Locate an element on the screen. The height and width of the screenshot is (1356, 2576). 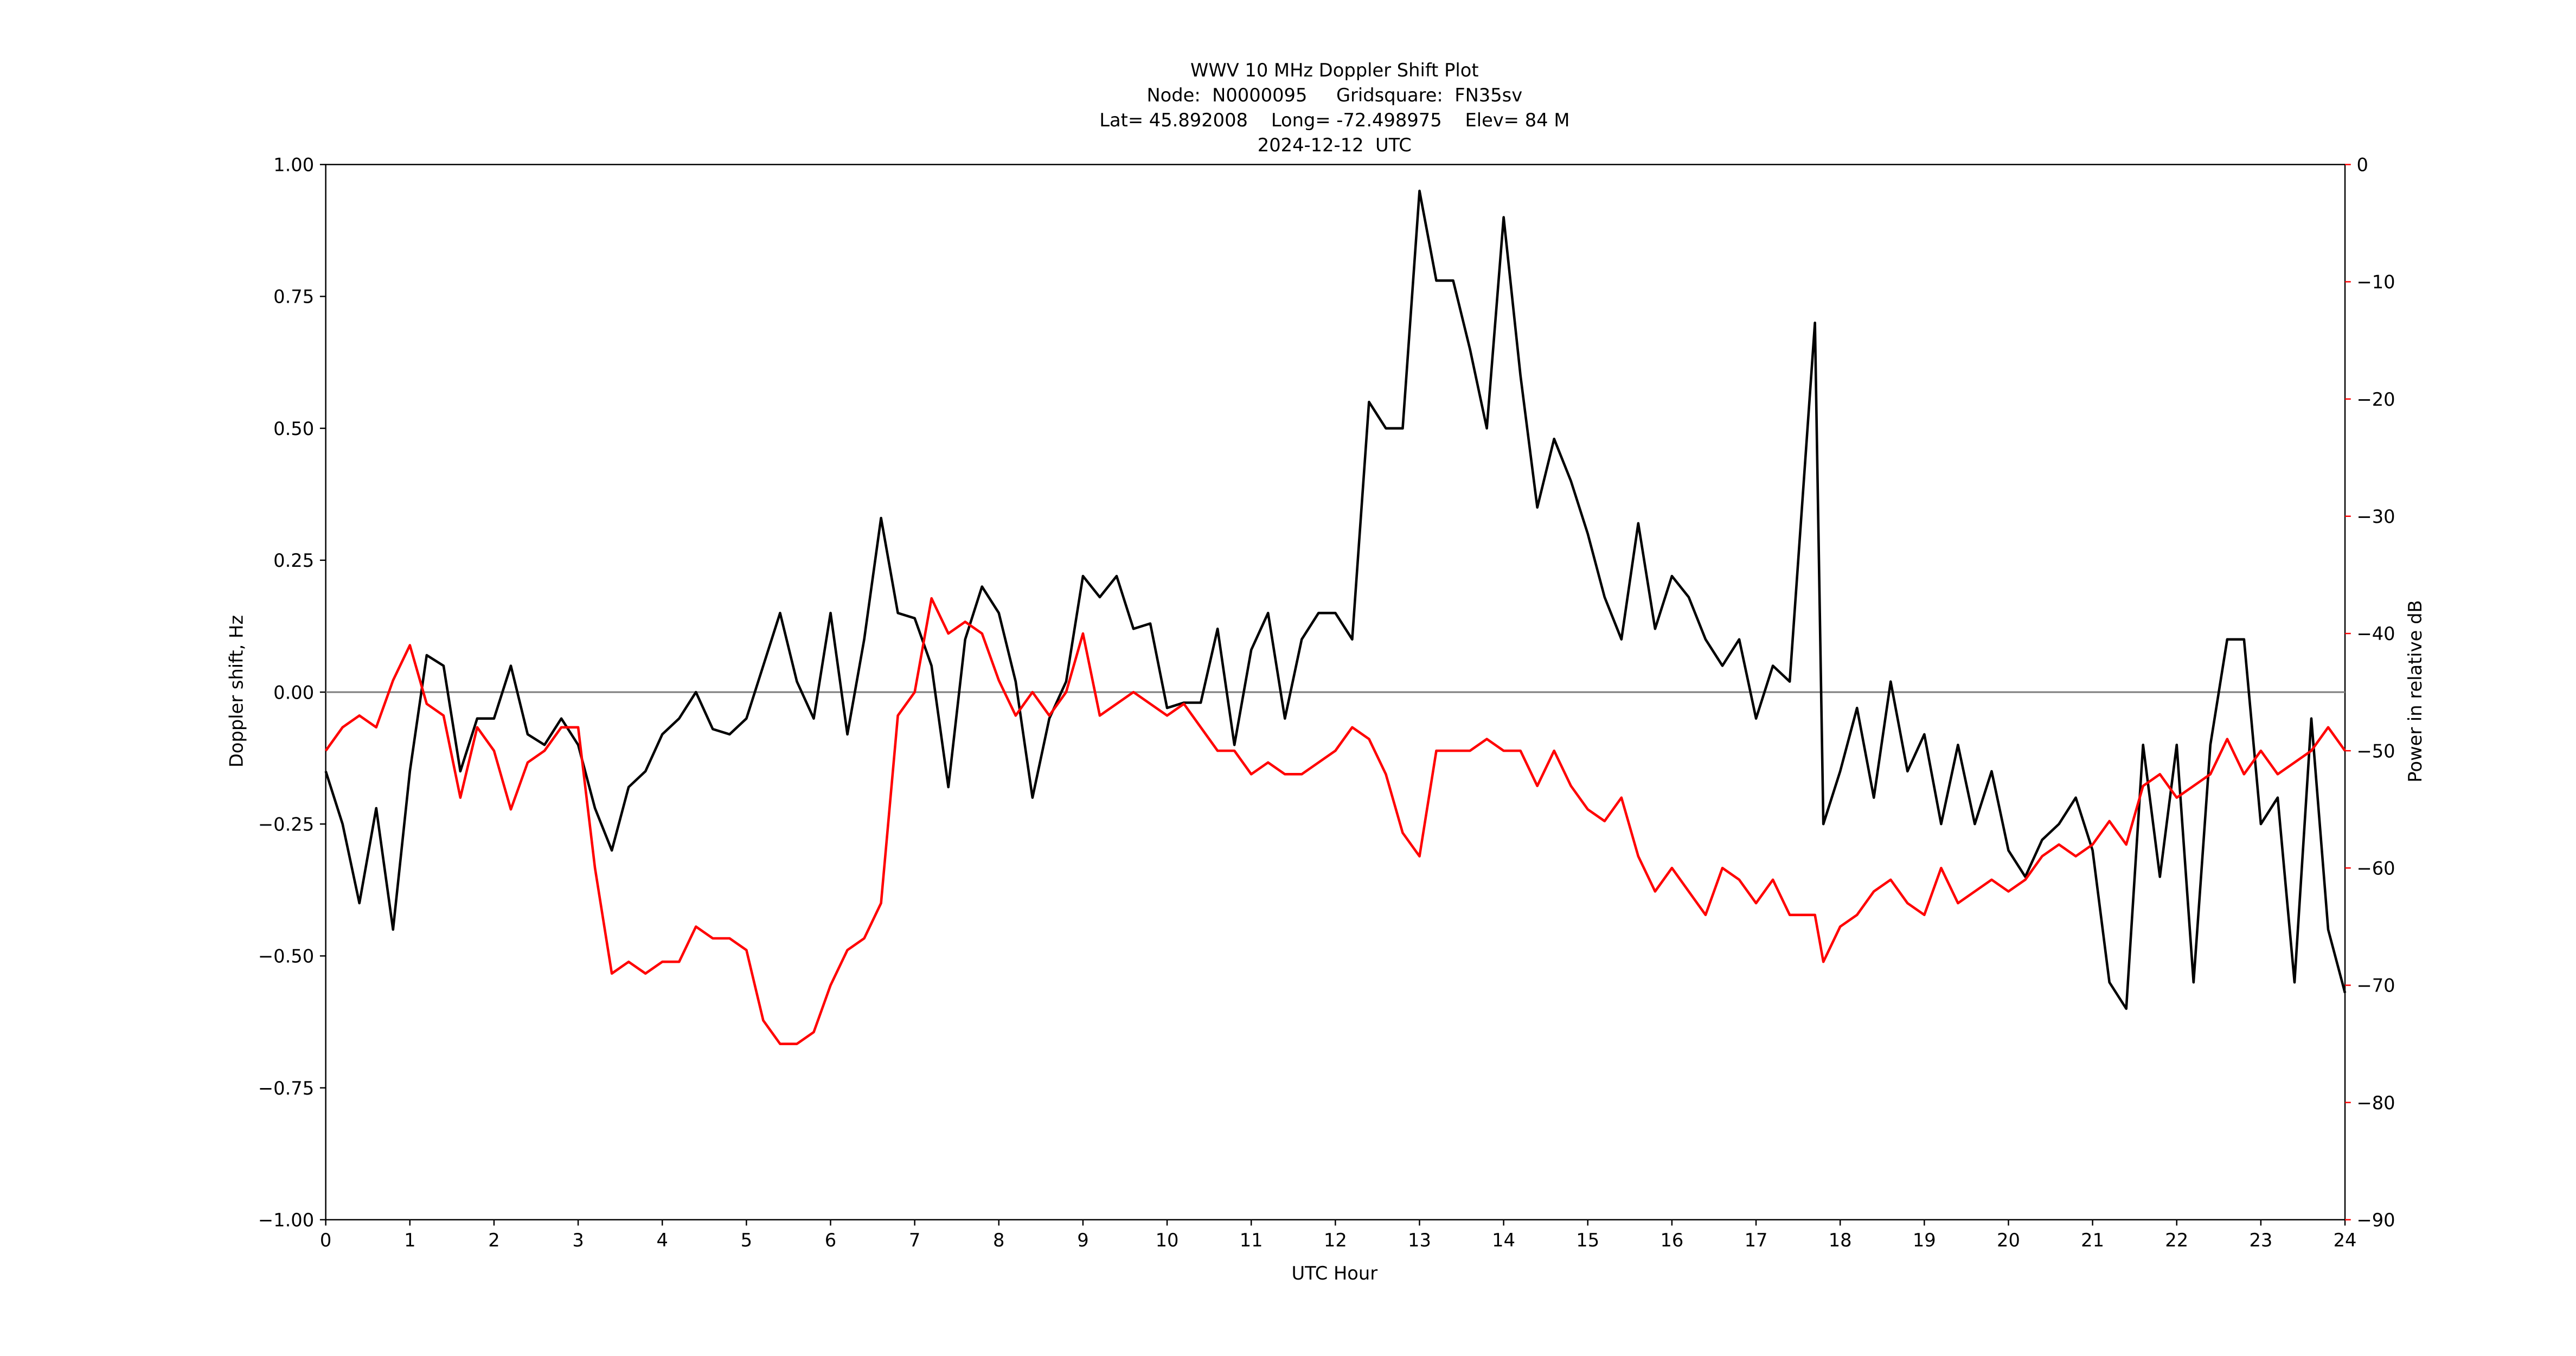
x-tick-label: 3 is located at coordinates (578, 1240).